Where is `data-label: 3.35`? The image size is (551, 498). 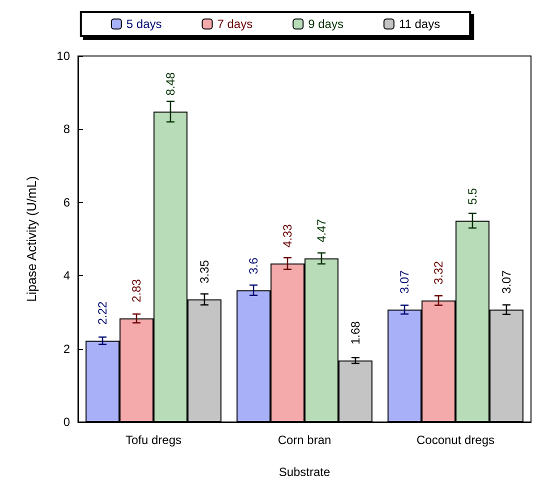 data-label: 3.35 is located at coordinates (204, 272).